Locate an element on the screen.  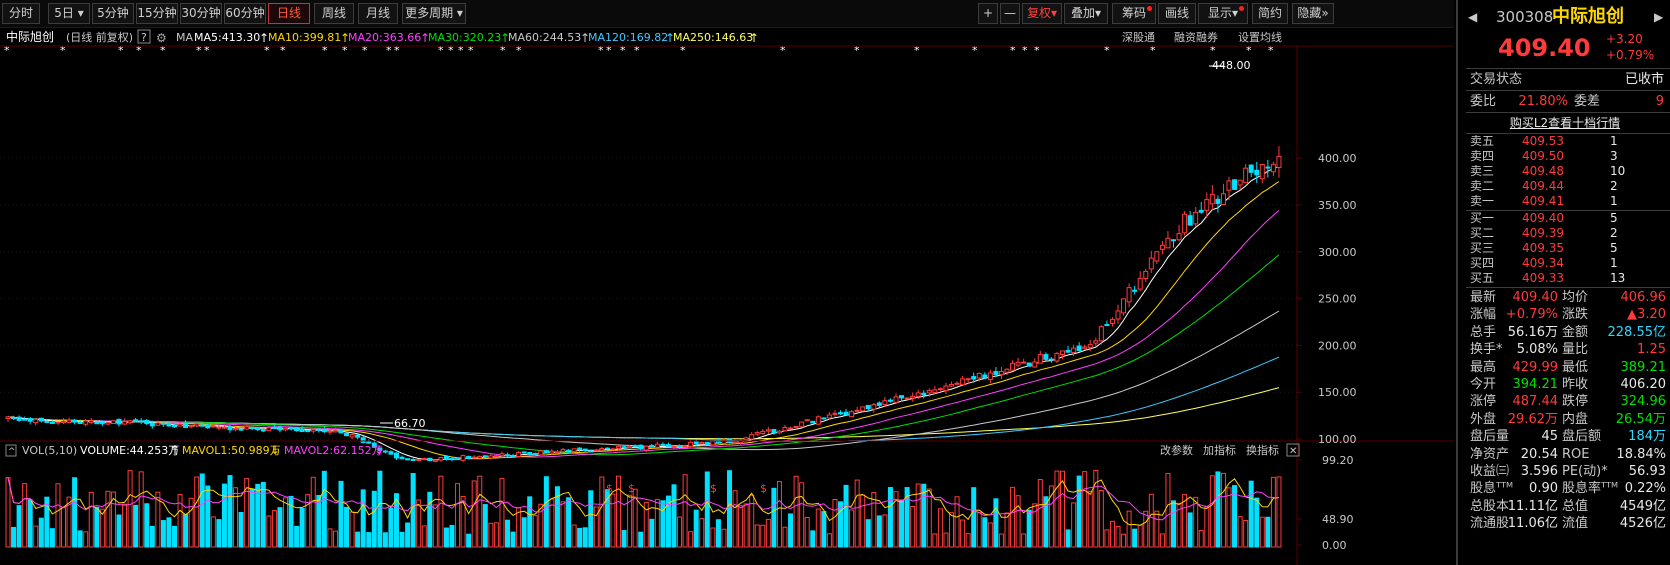
collapse-icon is located at coordinates (11, 450).